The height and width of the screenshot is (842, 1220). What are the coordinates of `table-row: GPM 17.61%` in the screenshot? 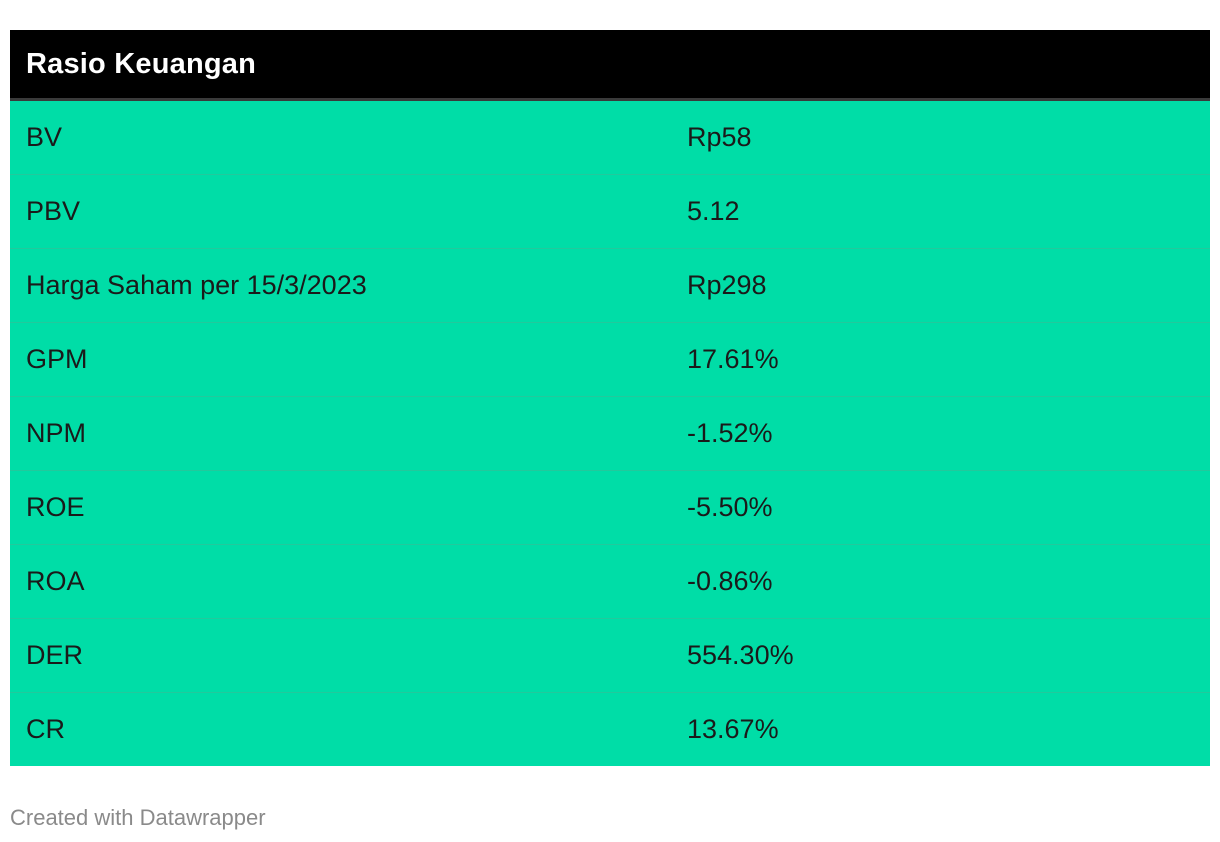 It's located at (610, 360).